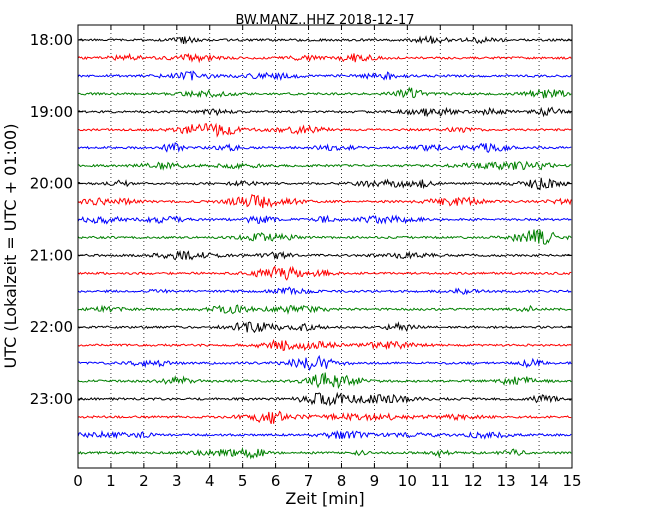  I want to click on y-tick-label: 19:00, so click(51, 112).